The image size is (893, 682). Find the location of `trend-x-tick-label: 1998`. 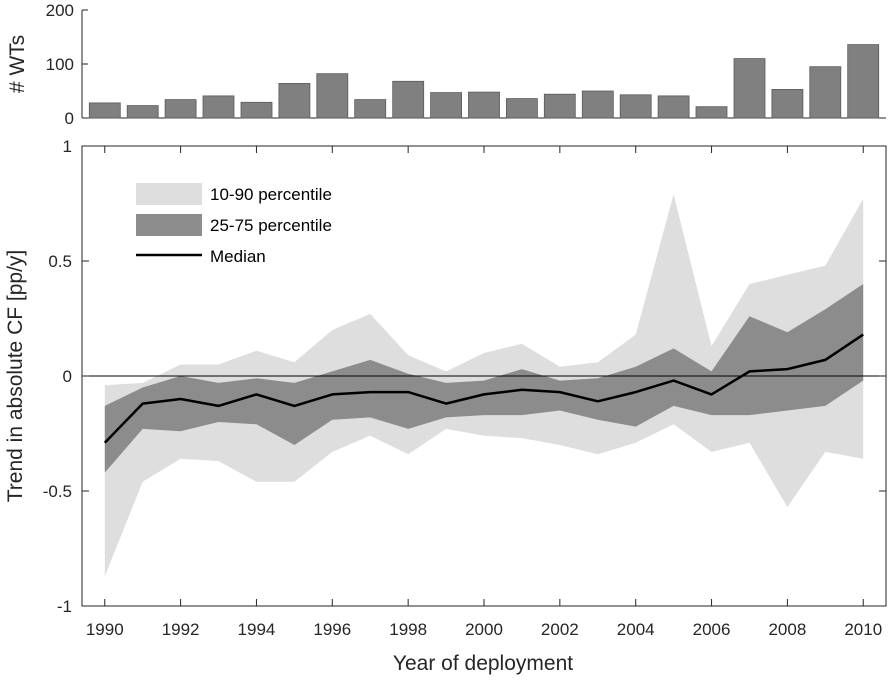

trend-x-tick-label: 1998 is located at coordinates (408, 629).